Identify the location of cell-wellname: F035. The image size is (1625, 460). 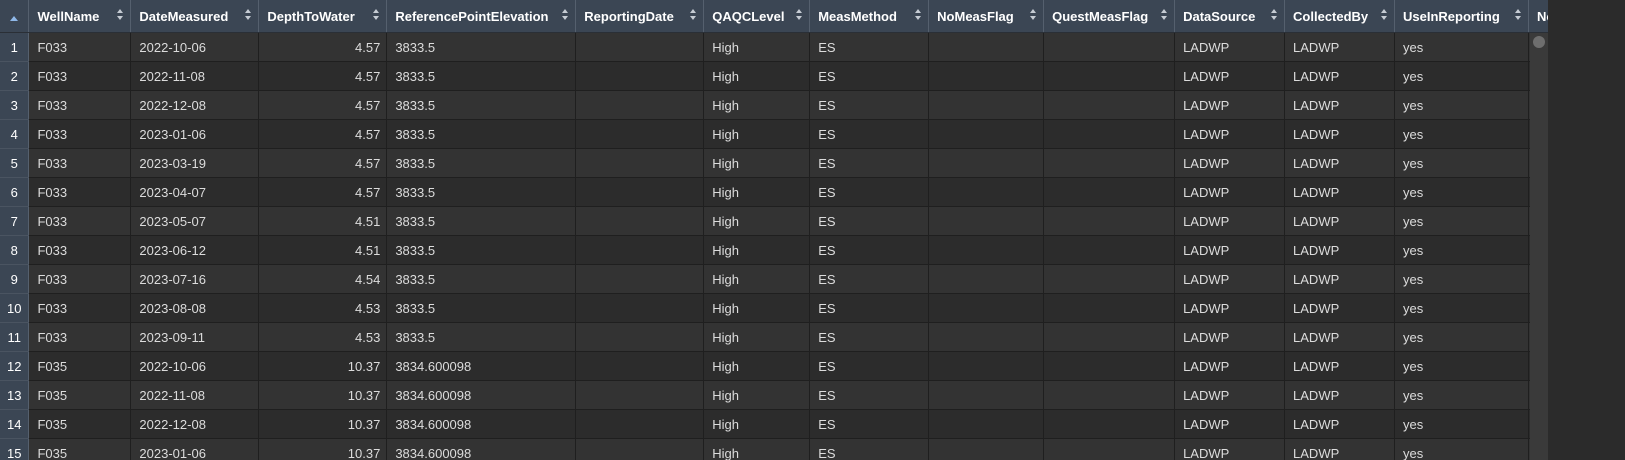
(80, 366).